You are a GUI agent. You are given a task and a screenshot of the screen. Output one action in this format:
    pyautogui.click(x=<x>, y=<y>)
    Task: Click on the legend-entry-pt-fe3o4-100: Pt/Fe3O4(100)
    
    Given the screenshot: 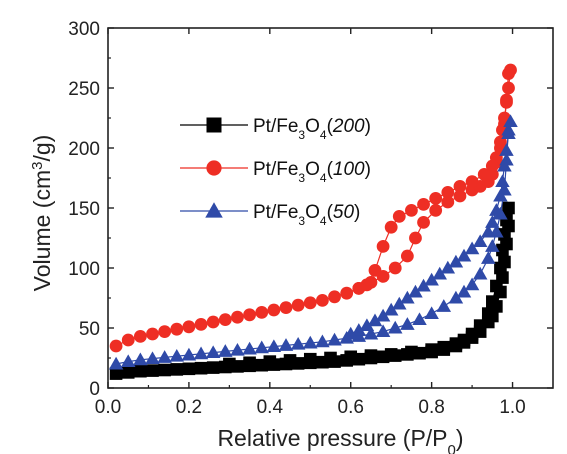 What is the action you would take?
    pyautogui.click(x=275, y=172)
    